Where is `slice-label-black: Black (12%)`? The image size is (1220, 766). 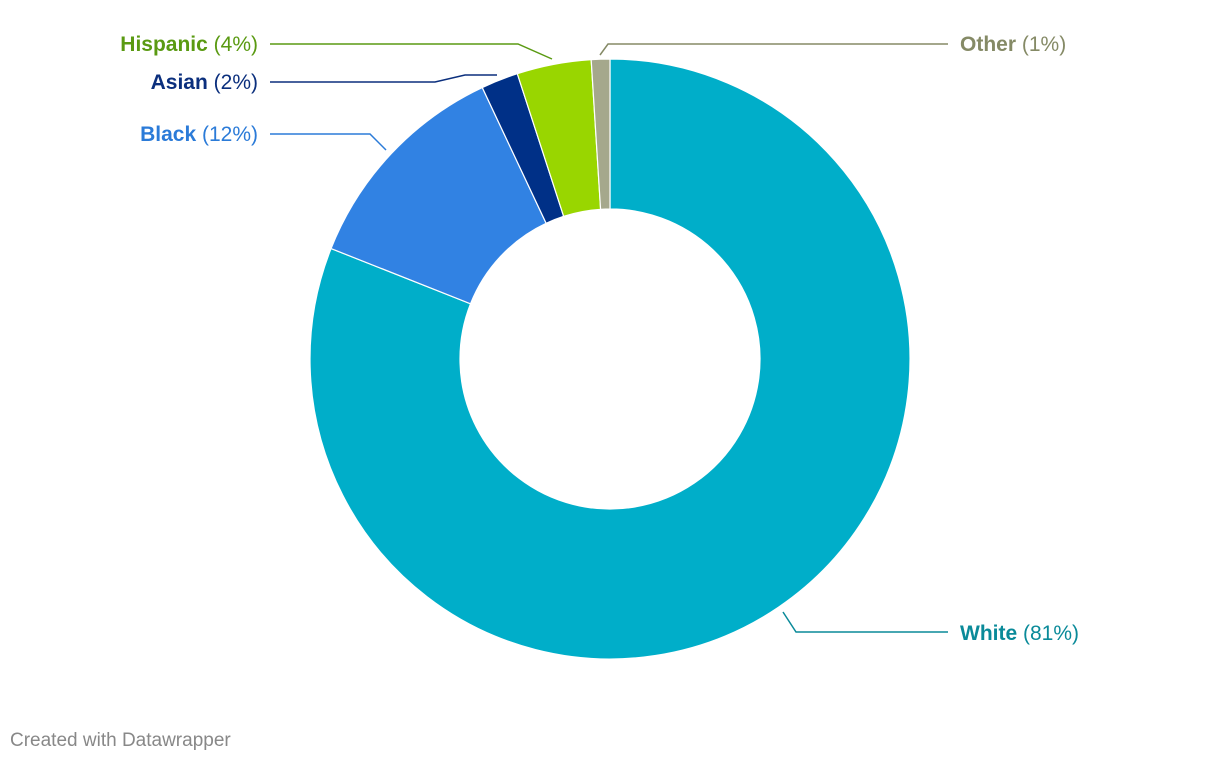
slice-label-black: Black (12%) is located at coordinates (199, 134).